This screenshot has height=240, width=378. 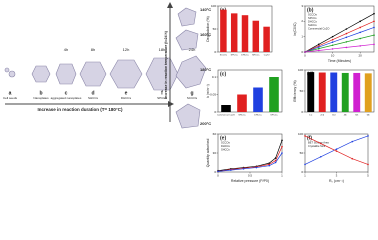 What do you see at coordinates (322, 116) in the screenshot?
I see `x-tick-label: 2nd` at bounding box center [322, 116].